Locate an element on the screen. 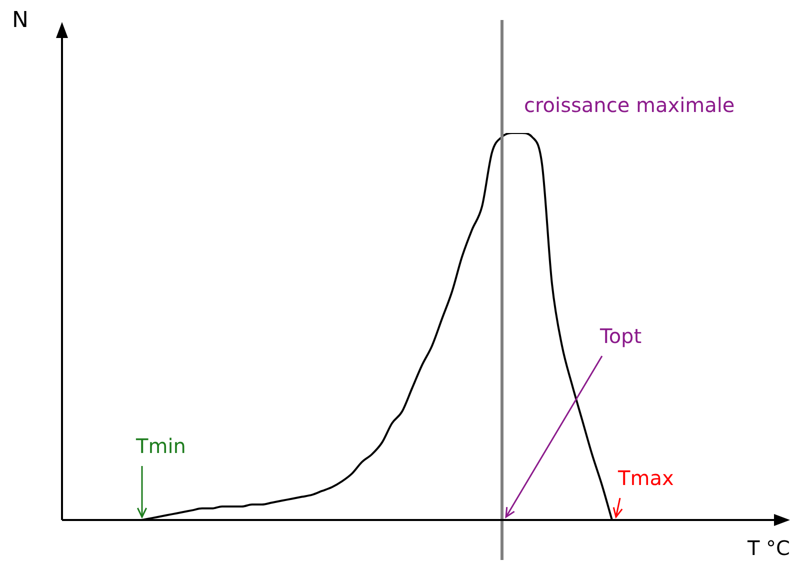 This screenshot has width=806, height=570. annotation: Tmax is located at coordinates (646, 478).